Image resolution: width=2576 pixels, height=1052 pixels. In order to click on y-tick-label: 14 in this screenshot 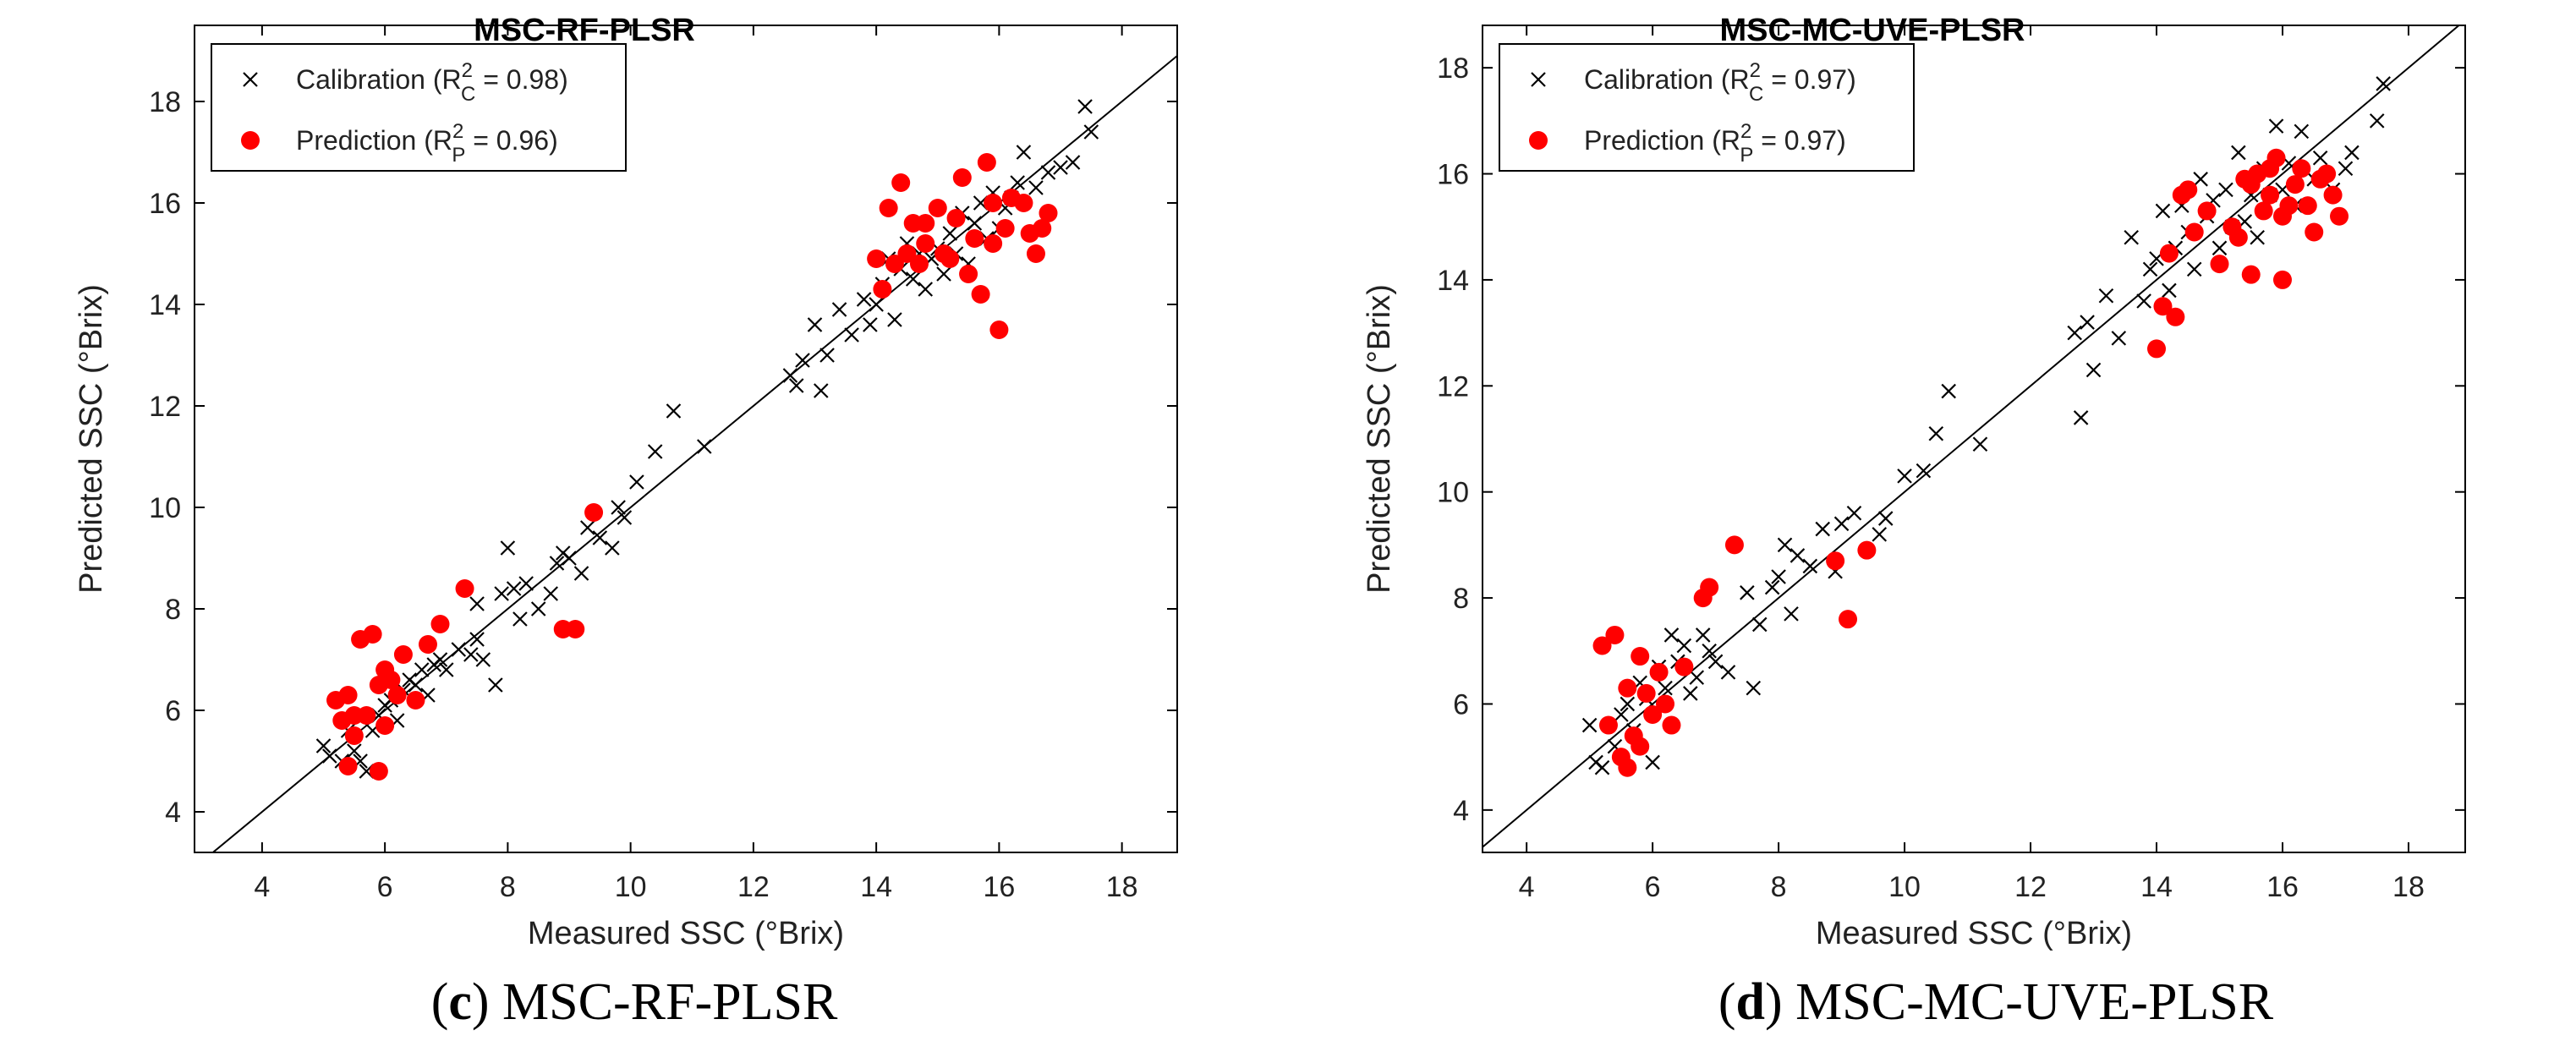, I will do `click(1453, 281)`.